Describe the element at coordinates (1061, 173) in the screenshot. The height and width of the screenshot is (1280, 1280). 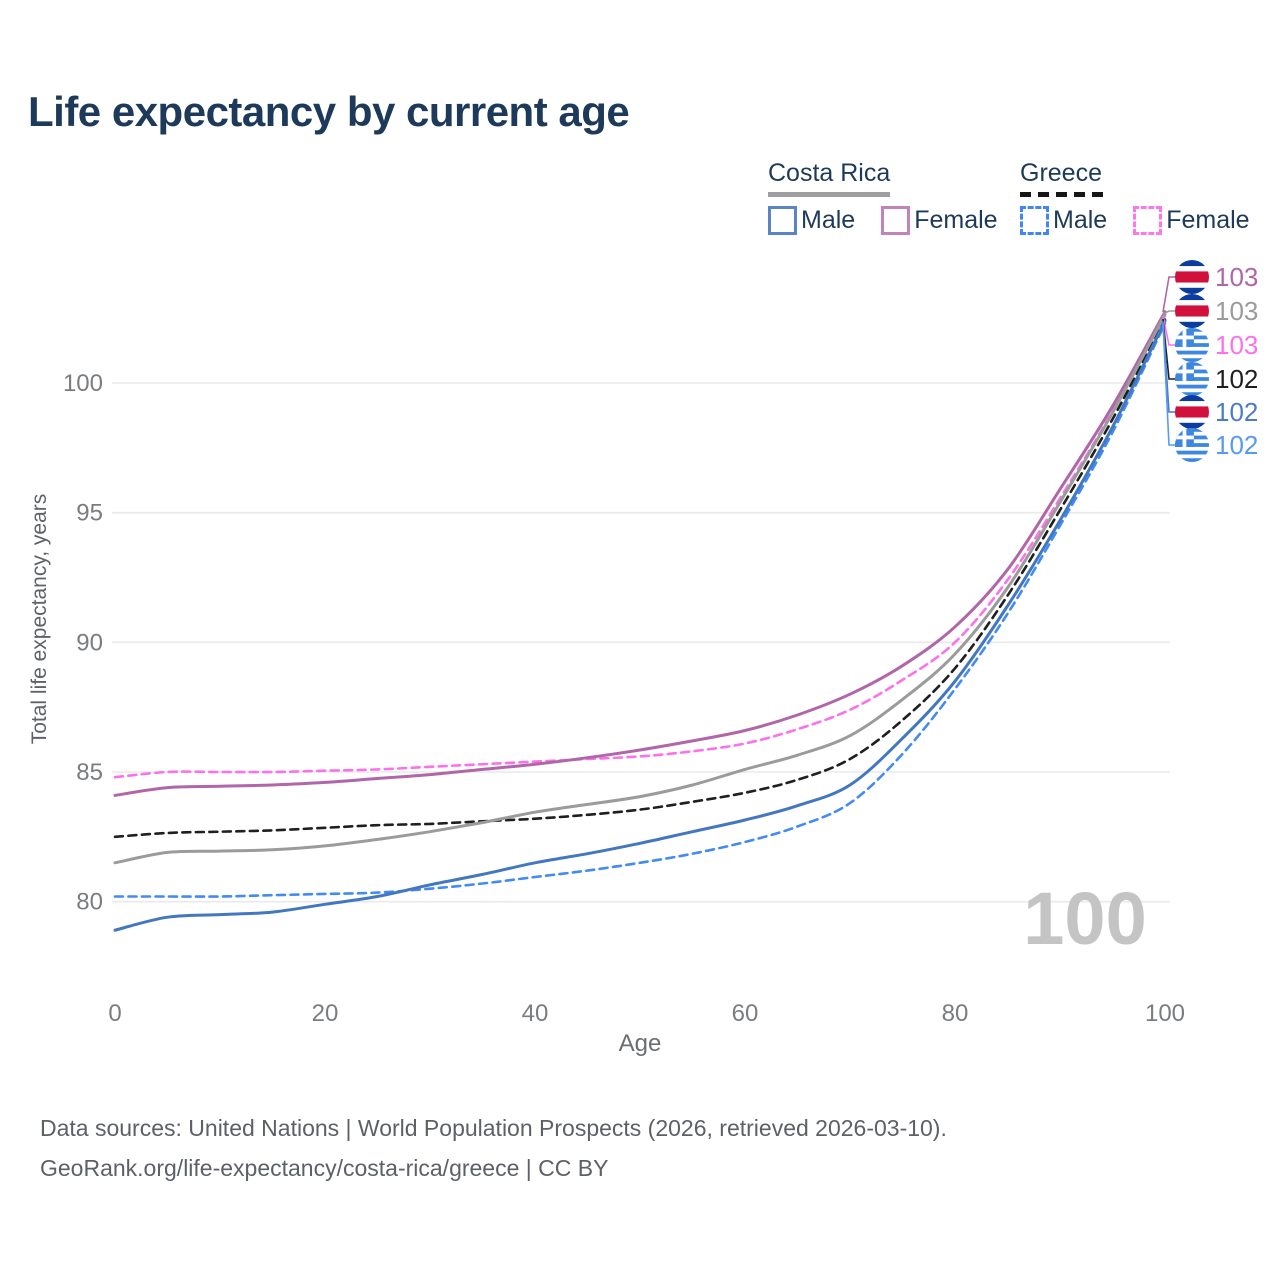
I see `legend-heading-greece: Greece` at that location.